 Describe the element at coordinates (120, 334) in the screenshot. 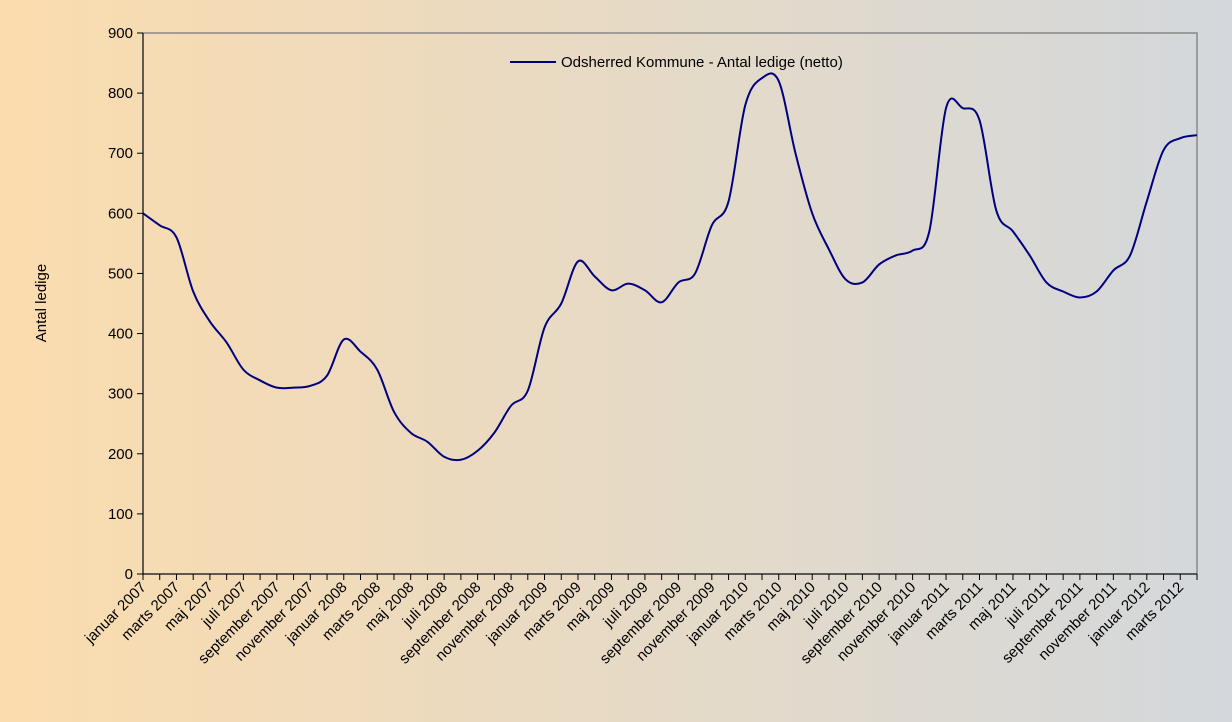

I see `y-tick-label: 400` at that location.